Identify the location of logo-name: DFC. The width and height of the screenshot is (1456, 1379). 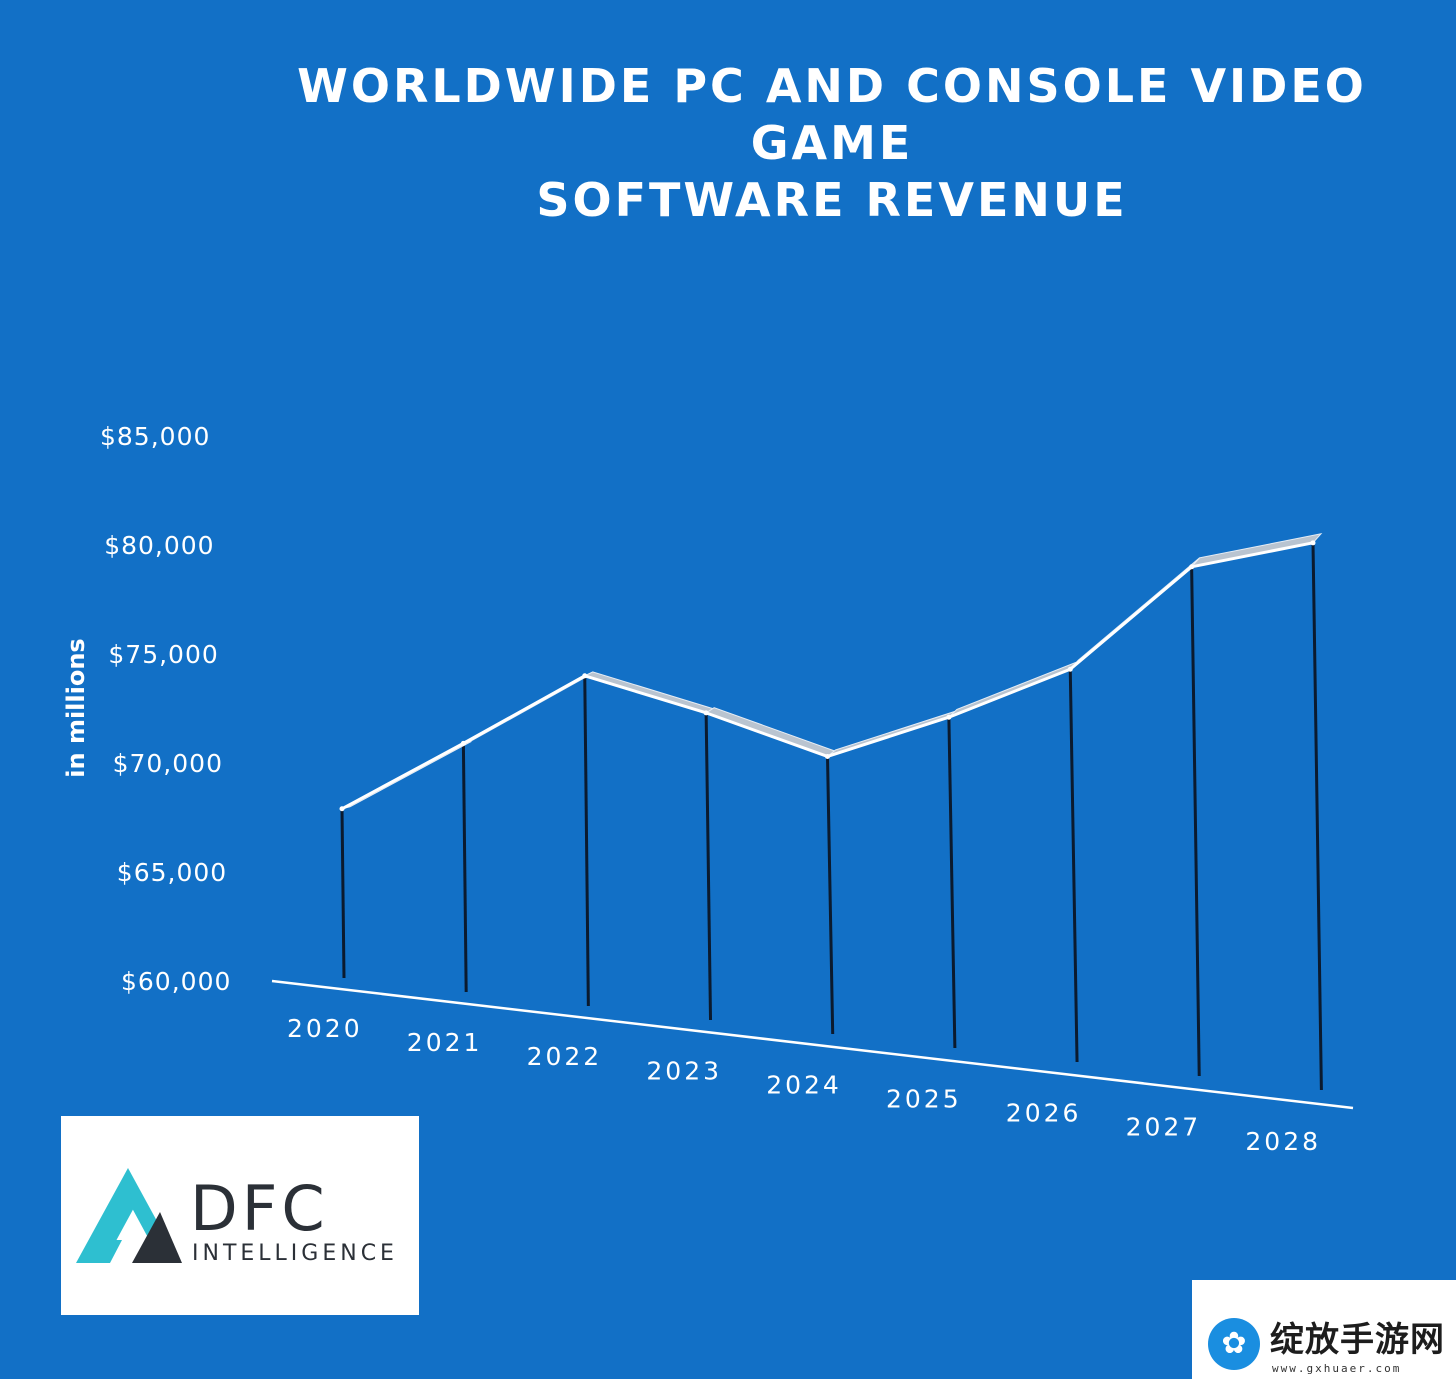
(259, 1208).